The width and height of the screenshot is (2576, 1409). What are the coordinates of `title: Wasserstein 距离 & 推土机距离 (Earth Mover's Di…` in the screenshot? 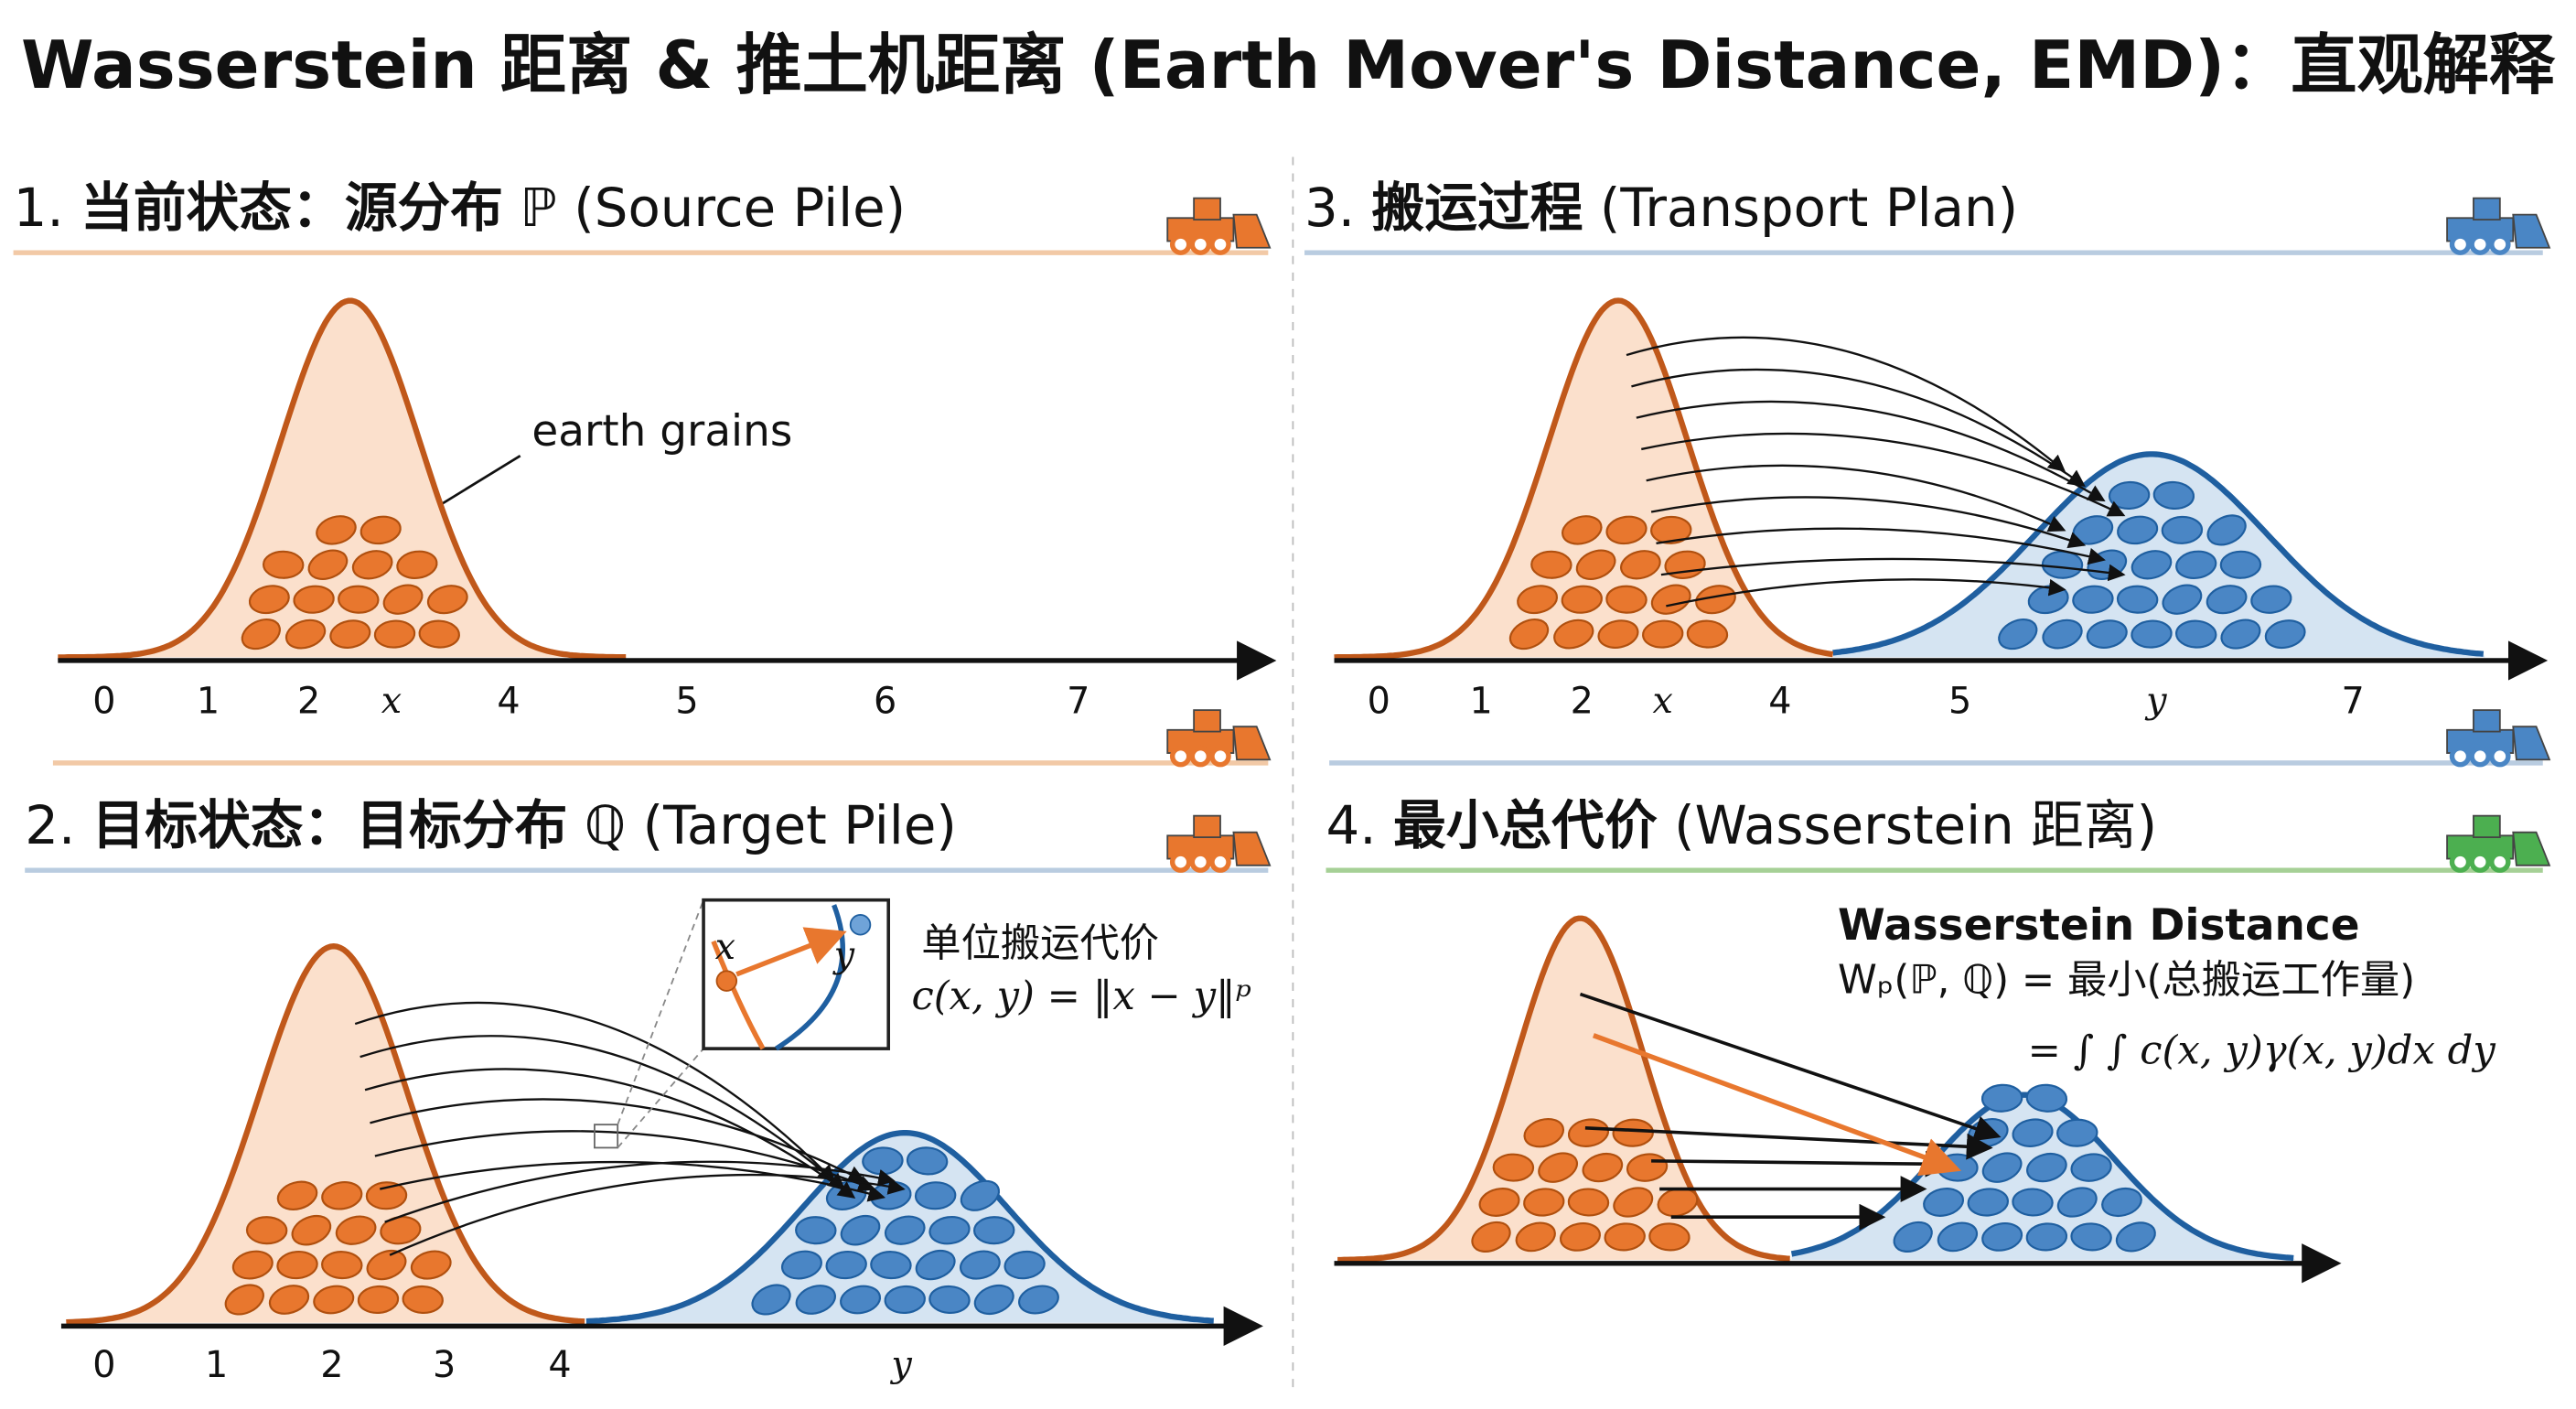 It's located at (1288, 65).